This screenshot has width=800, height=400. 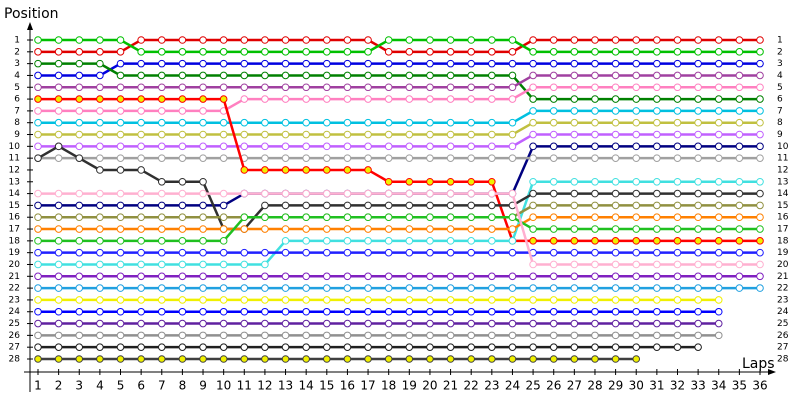 I want to click on y-tick-label-right: 21, so click(x=782, y=277).